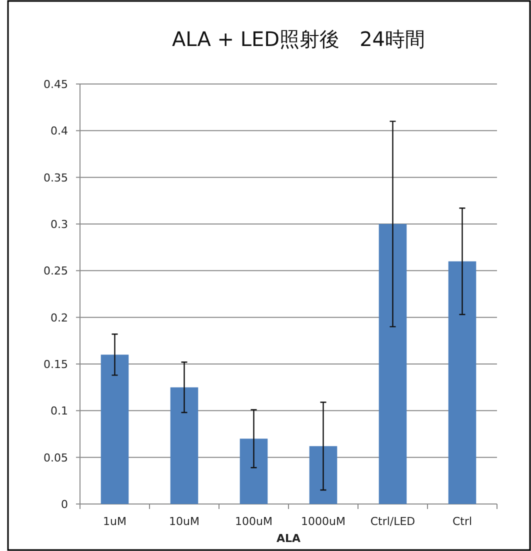  I want to click on x-tick-label: Ctrl/LED, so click(393, 521).